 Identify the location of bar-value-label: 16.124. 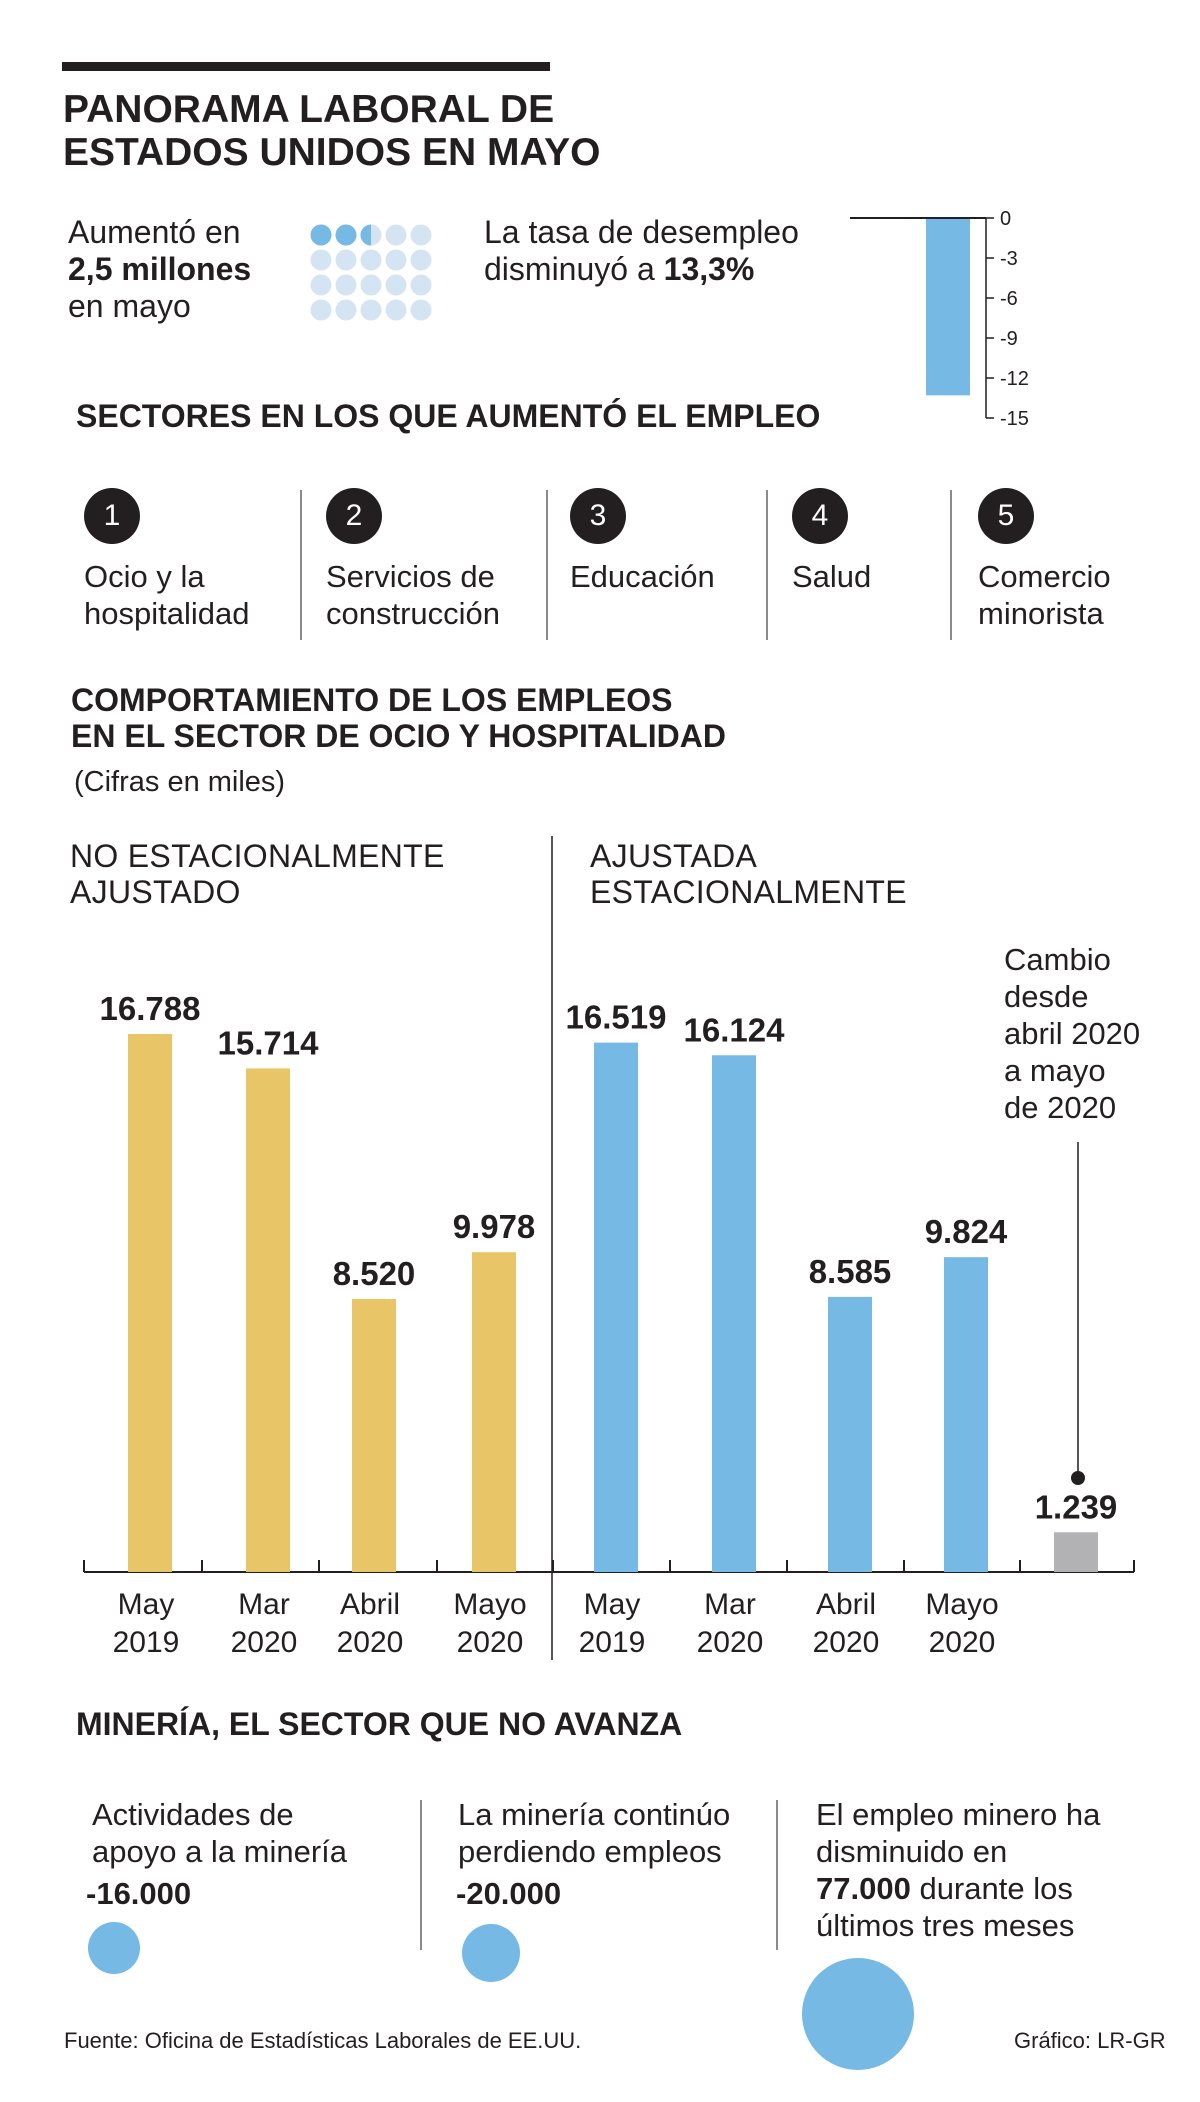
(735, 1029).